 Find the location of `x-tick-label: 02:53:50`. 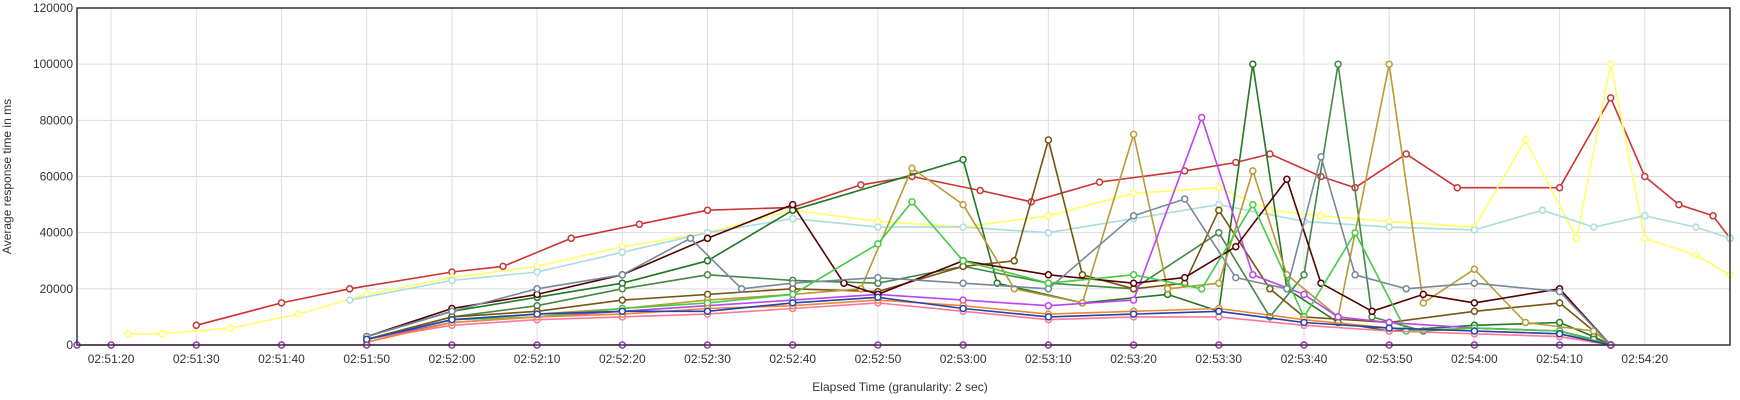

x-tick-label: 02:53:50 is located at coordinates (1389, 359).